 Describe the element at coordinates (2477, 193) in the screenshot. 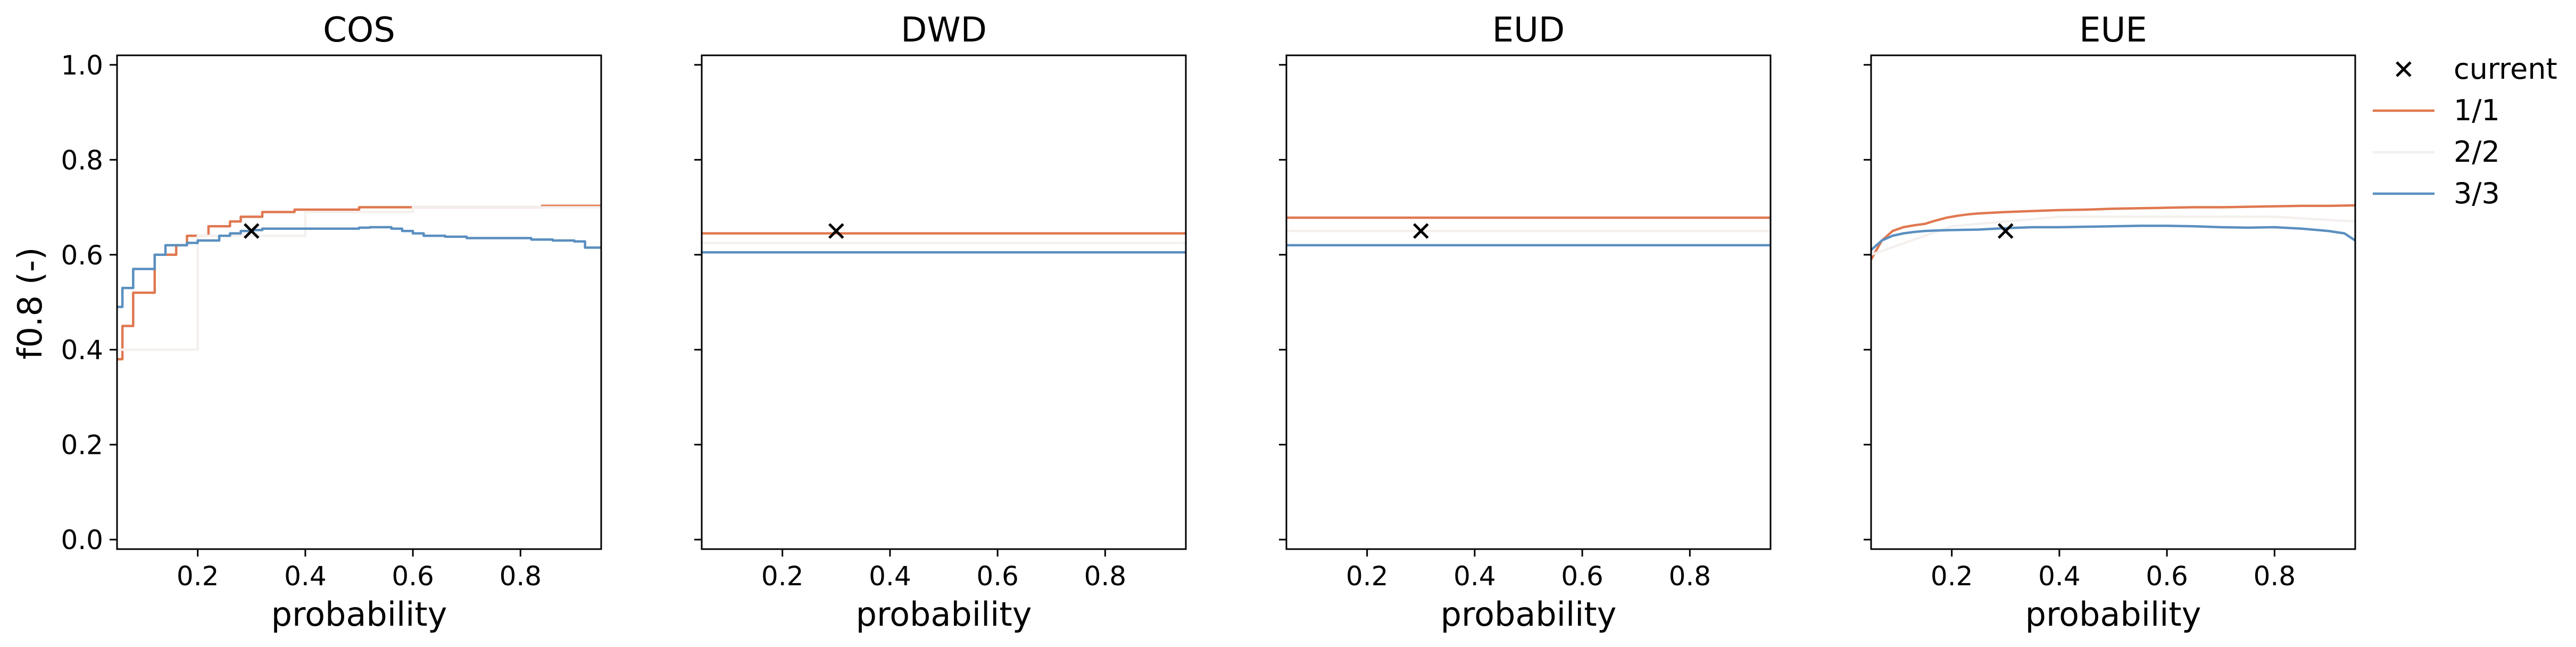

I see `legend-label: 3/3` at that location.